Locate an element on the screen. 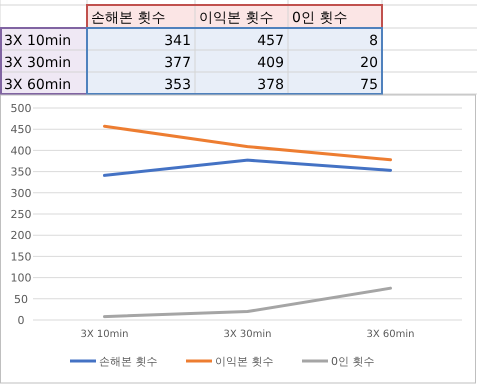 Image resolution: width=477 pixels, height=384 pixels. y-tick-label: 350 is located at coordinates (21, 172).